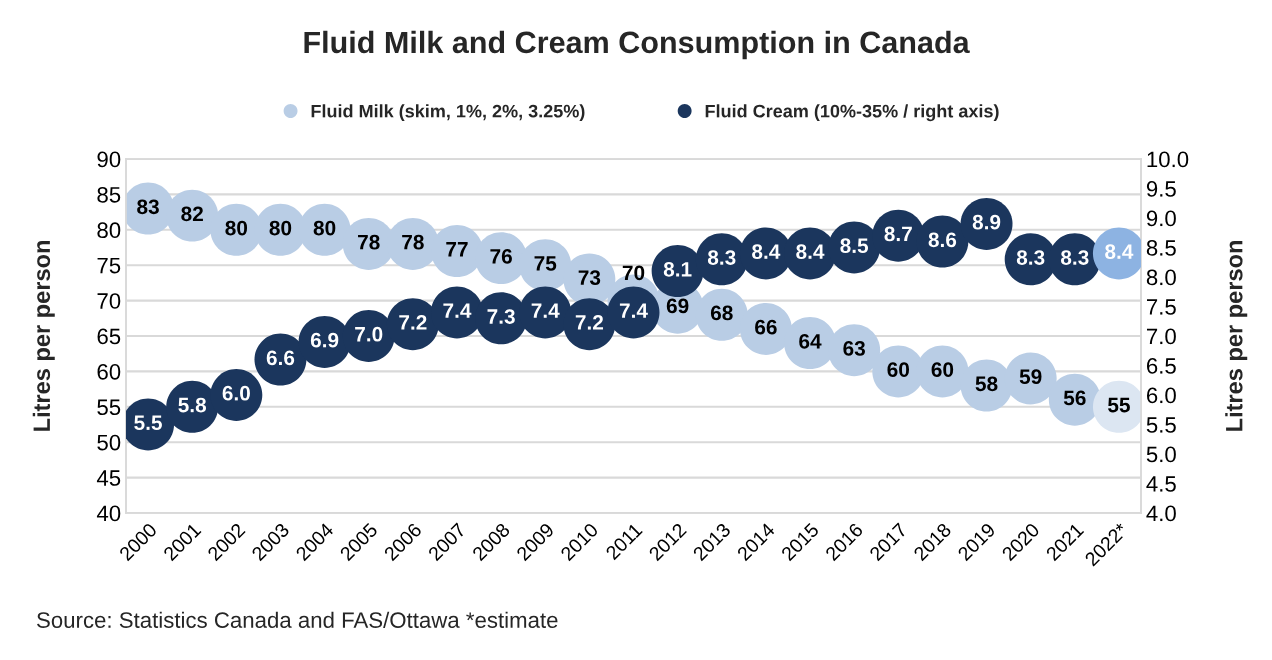 The image size is (1272, 660). Describe the element at coordinates (280, 358) in the screenshot. I see `data-label: 6.6` at that location.